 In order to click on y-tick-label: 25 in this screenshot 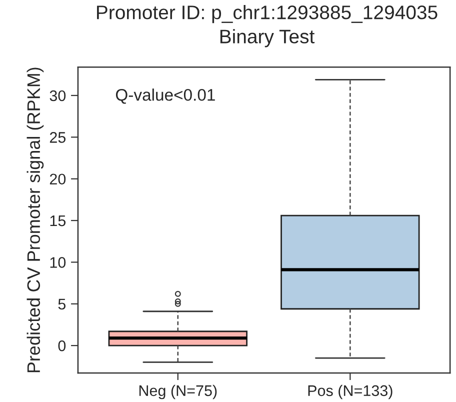, I will do `click(58, 137)`.